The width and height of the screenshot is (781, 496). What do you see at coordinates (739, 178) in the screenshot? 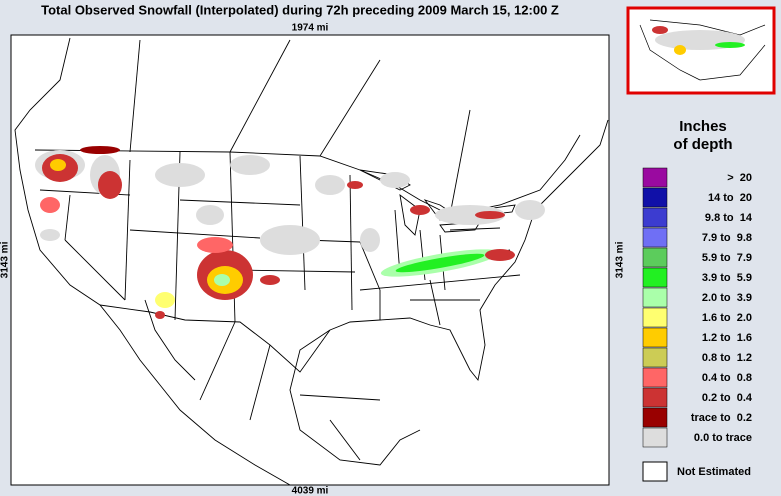
I see `legend-label: > 20` at bounding box center [739, 178].